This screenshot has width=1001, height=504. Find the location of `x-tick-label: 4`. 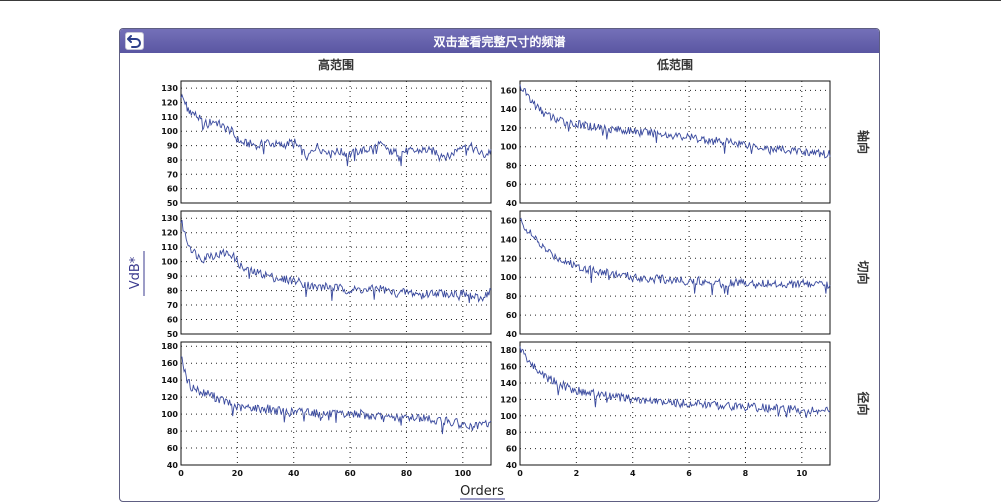

x-tick-label: 4 is located at coordinates (633, 473).